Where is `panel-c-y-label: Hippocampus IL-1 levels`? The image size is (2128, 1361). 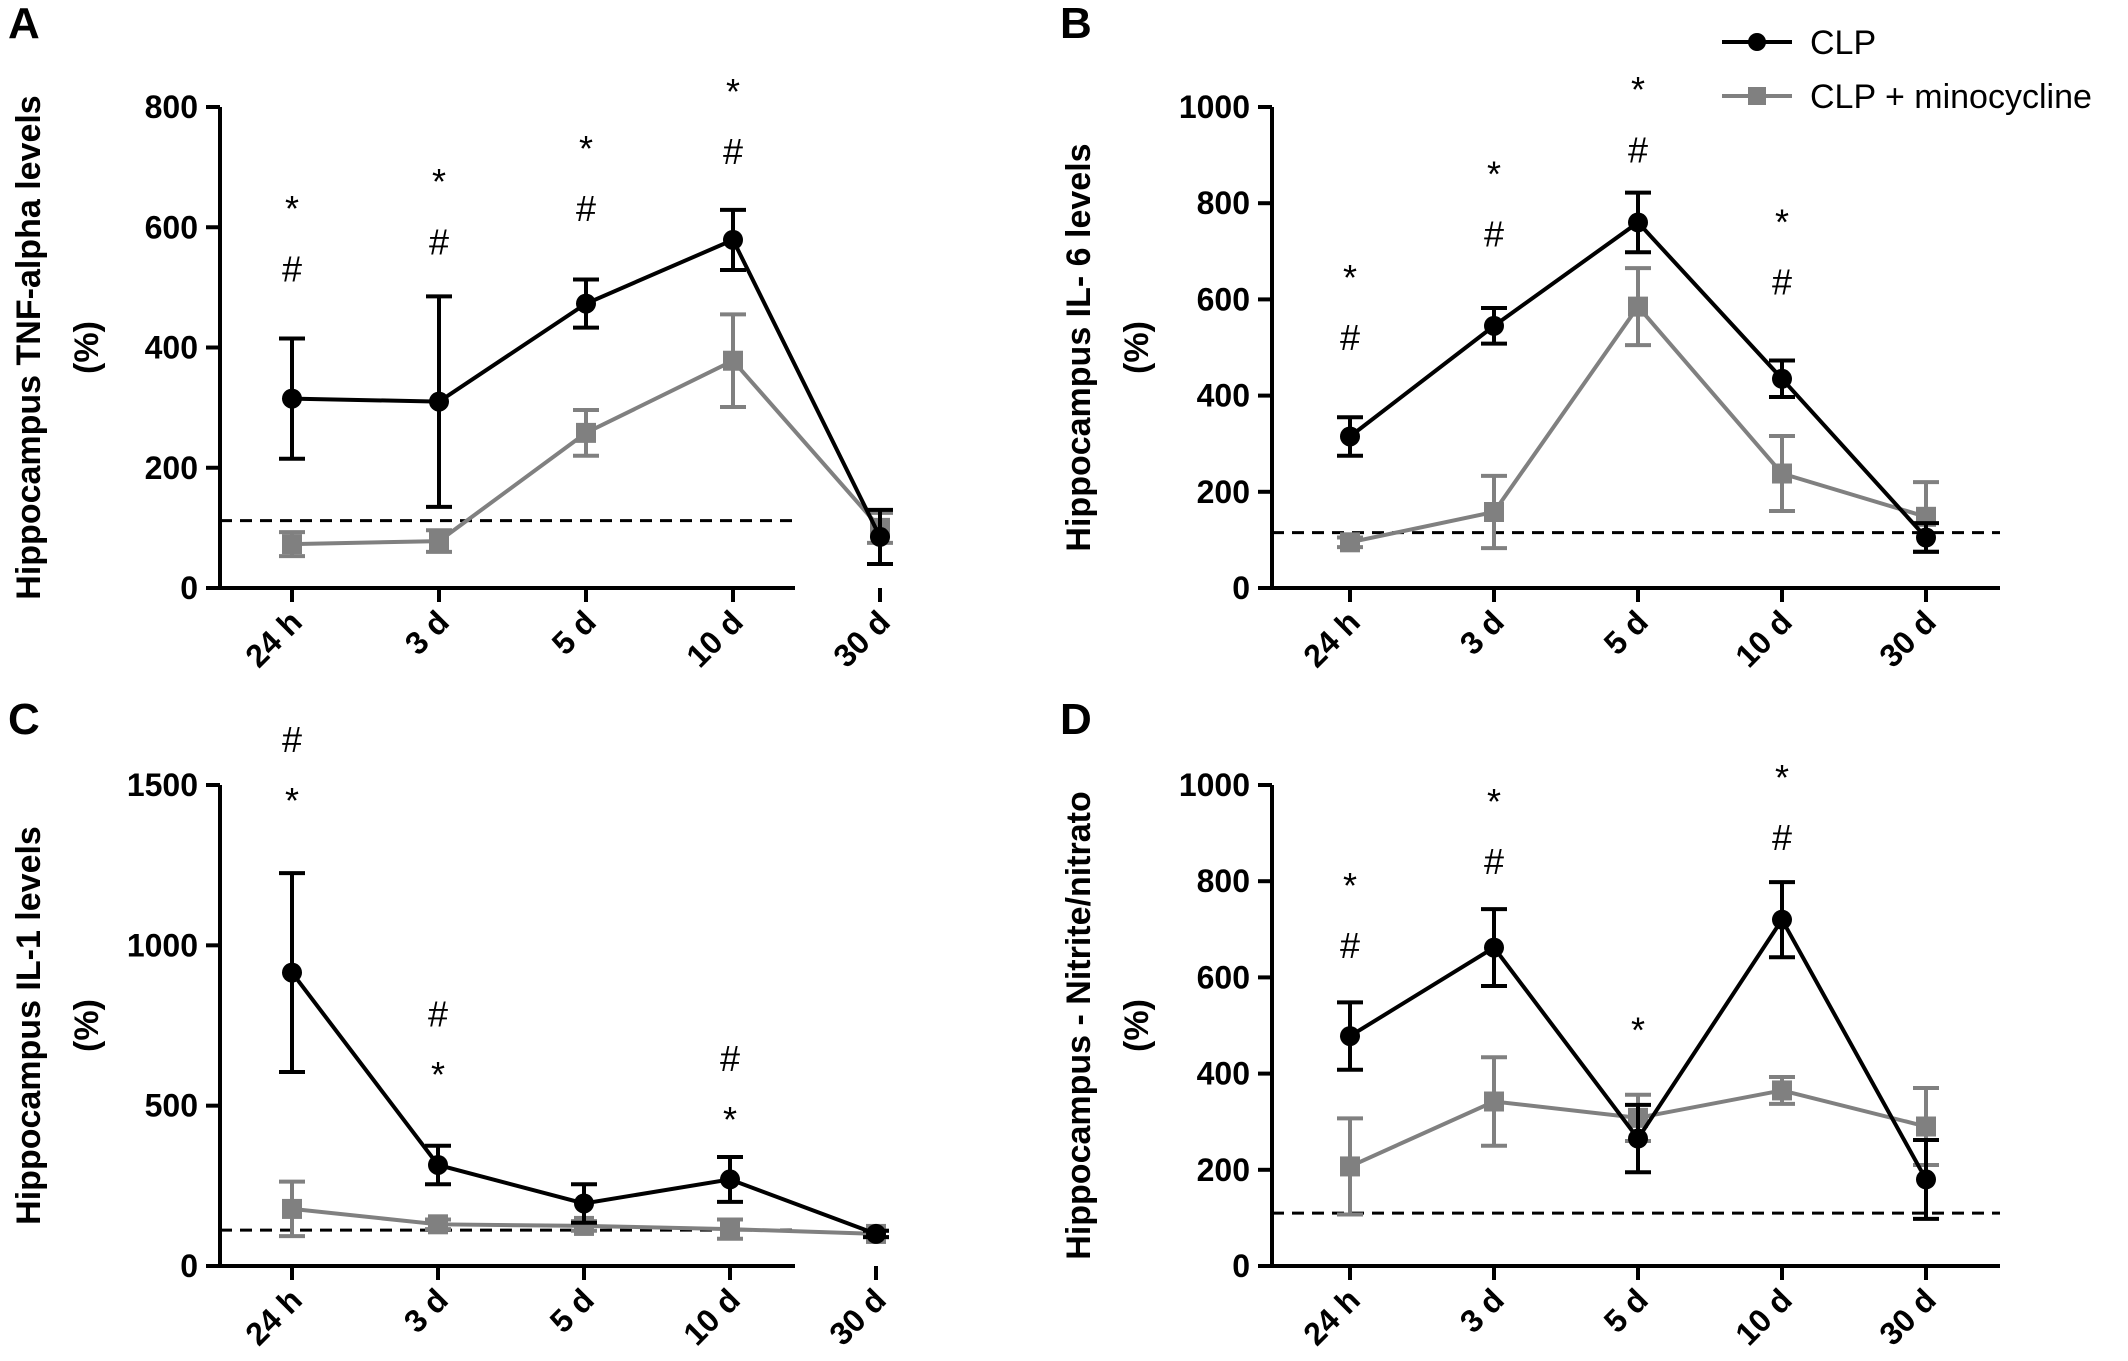 panel-c-y-label: Hippocampus IL-1 levels is located at coordinates (29, 1025).